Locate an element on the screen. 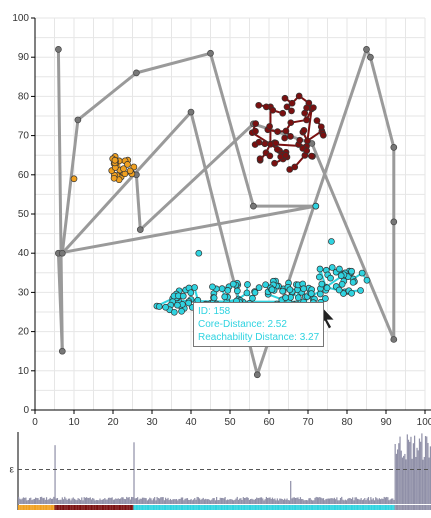 This screenshot has width=431, height=518. x-tick-label: 20 is located at coordinates (113, 422).